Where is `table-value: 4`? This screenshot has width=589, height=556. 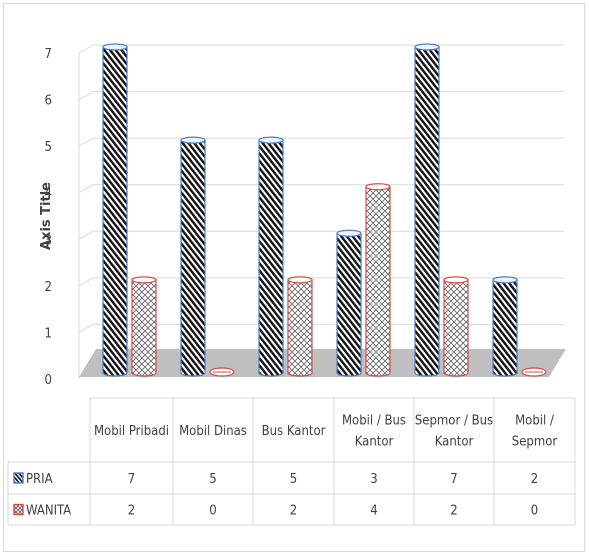 table-value: 4 is located at coordinates (373, 511).